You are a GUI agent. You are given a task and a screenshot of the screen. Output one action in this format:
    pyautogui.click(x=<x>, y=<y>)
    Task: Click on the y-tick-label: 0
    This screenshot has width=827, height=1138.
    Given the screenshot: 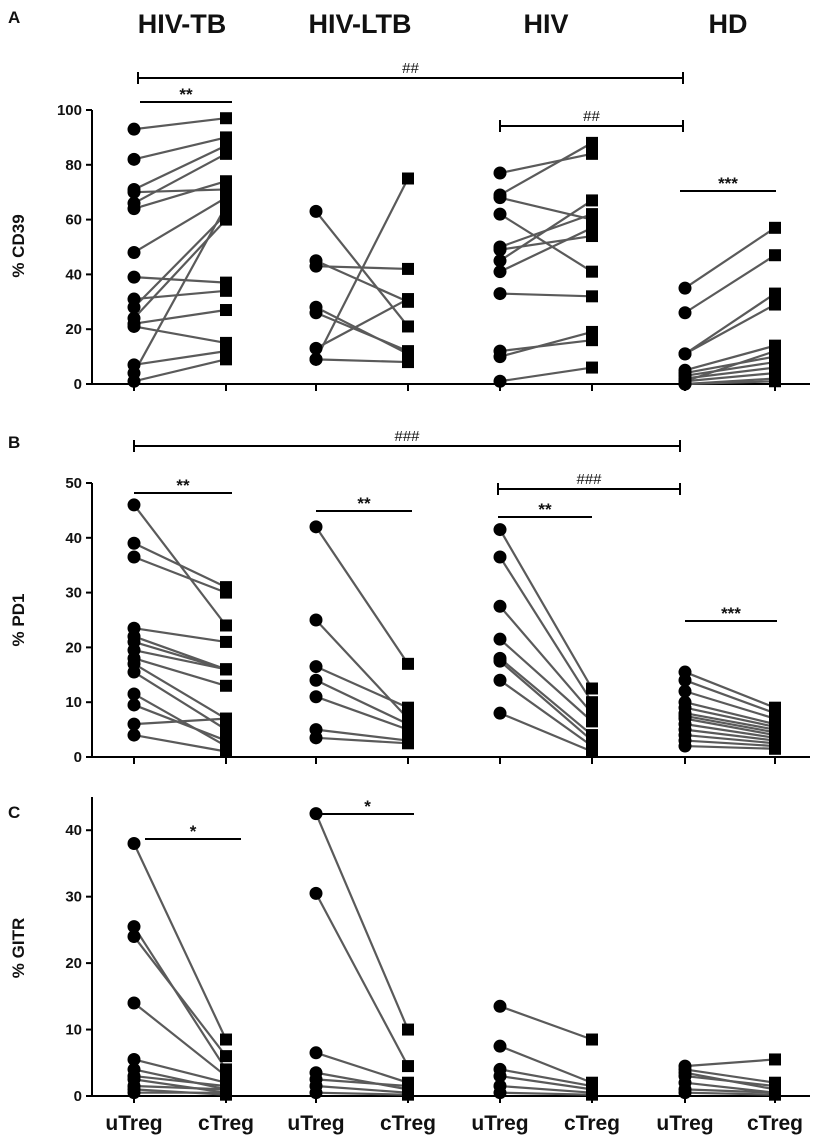 What is the action you would take?
    pyautogui.click(x=78, y=1096)
    